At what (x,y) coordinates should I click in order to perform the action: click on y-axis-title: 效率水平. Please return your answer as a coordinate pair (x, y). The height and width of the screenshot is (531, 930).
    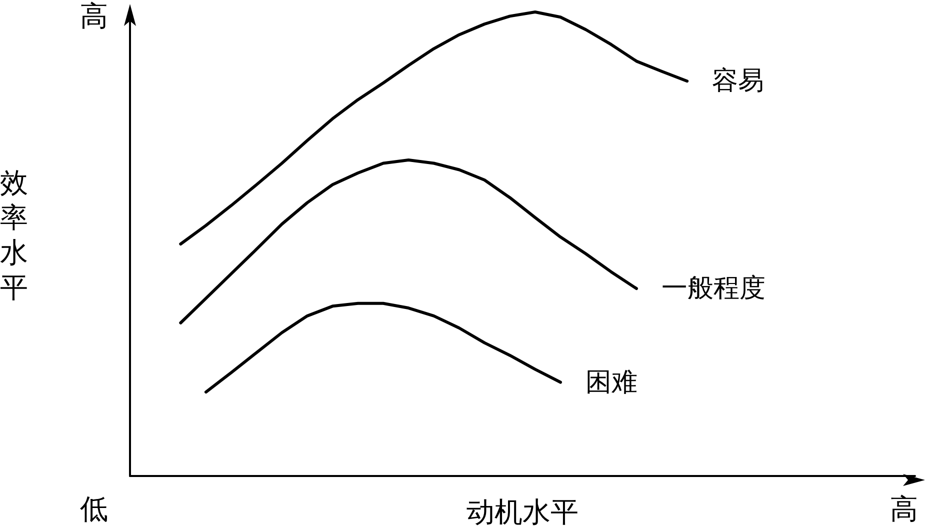
    Looking at the image, I should click on (14, 235).